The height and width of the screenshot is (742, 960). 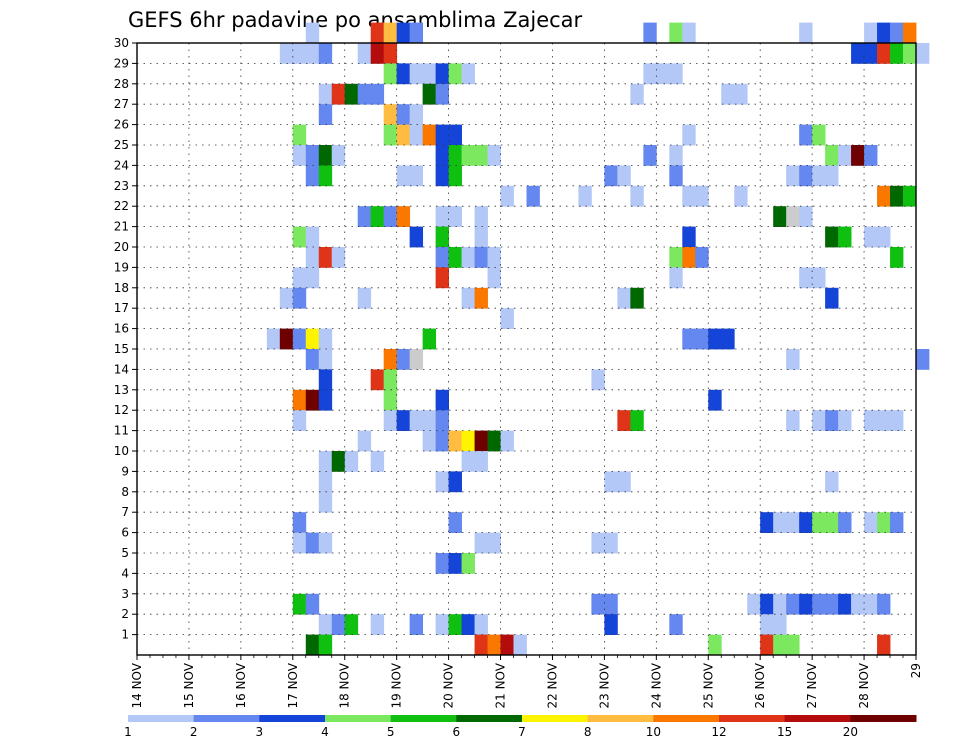 What do you see at coordinates (125, 471) in the screenshot?
I see `y-tick-label: 9` at bounding box center [125, 471].